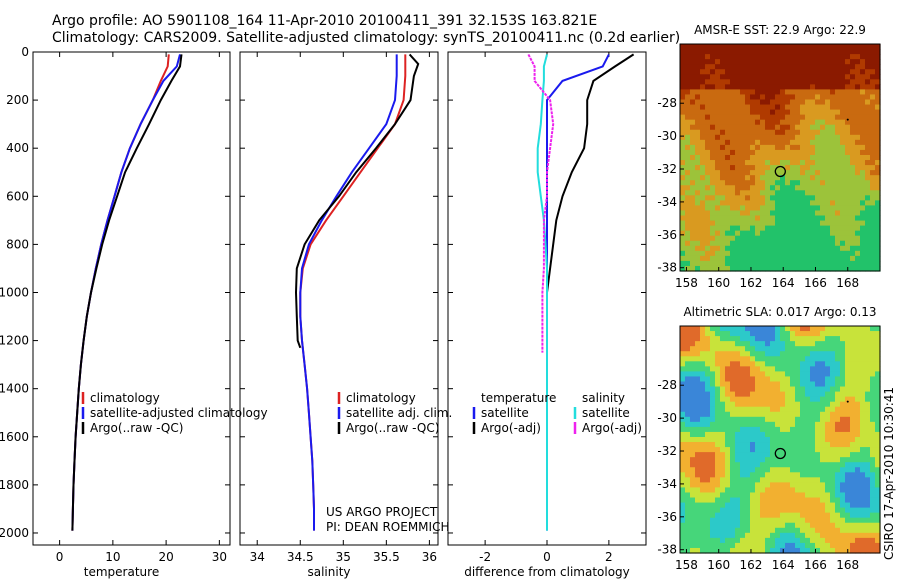 Image resolution: width=900 pixels, height=580 pixels. I want to click on legend-label: Argo(-adj), so click(612, 428).